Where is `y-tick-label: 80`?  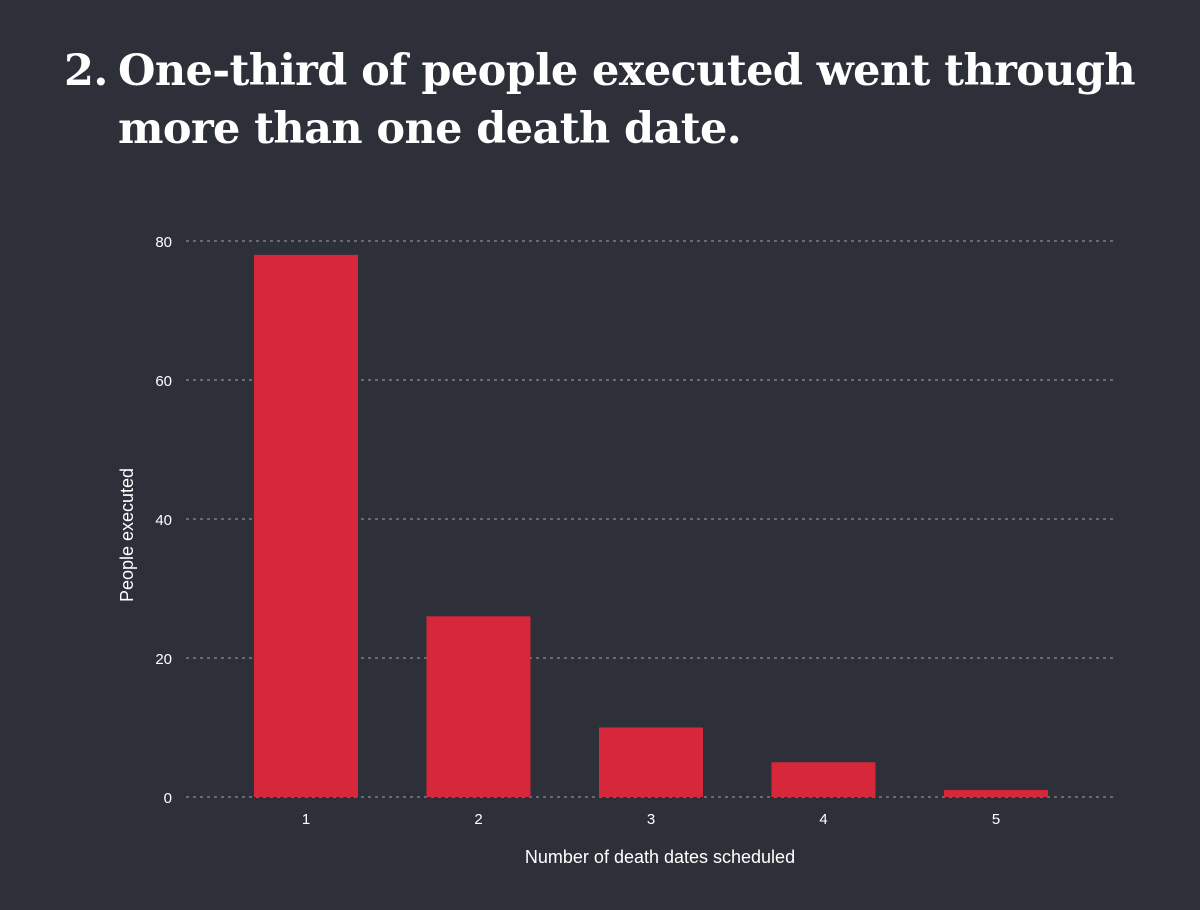 y-tick-label: 80 is located at coordinates (163, 242).